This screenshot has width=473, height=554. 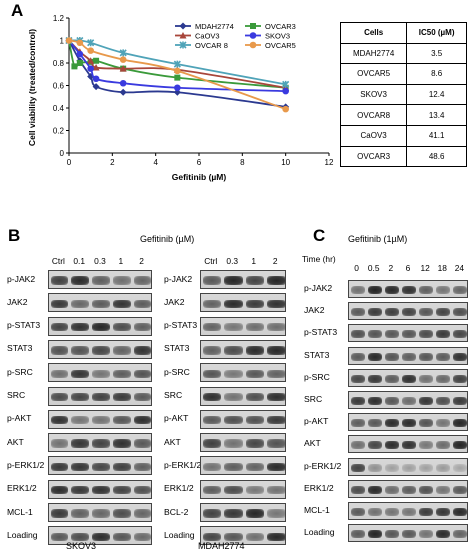 What do you see at coordinates (425, 268) in the screenshot?
I see `lane-label: 12` at bounding box center [425, 268].